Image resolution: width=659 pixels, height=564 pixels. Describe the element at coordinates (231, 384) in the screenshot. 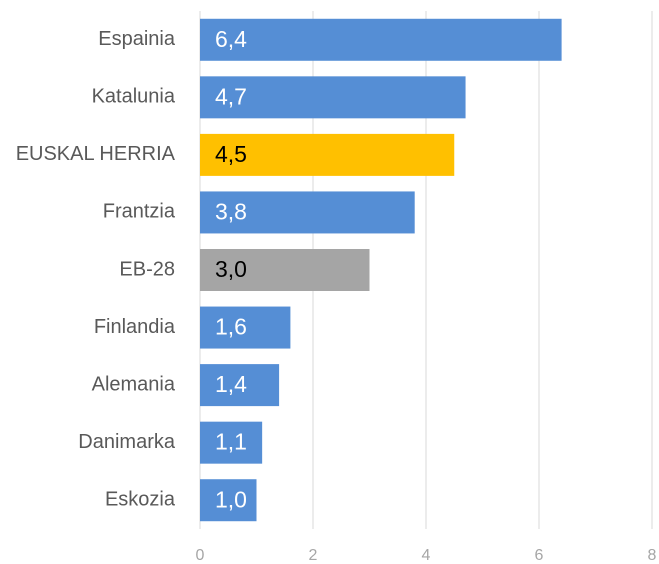

I see `value-label: 1,4` at that location.